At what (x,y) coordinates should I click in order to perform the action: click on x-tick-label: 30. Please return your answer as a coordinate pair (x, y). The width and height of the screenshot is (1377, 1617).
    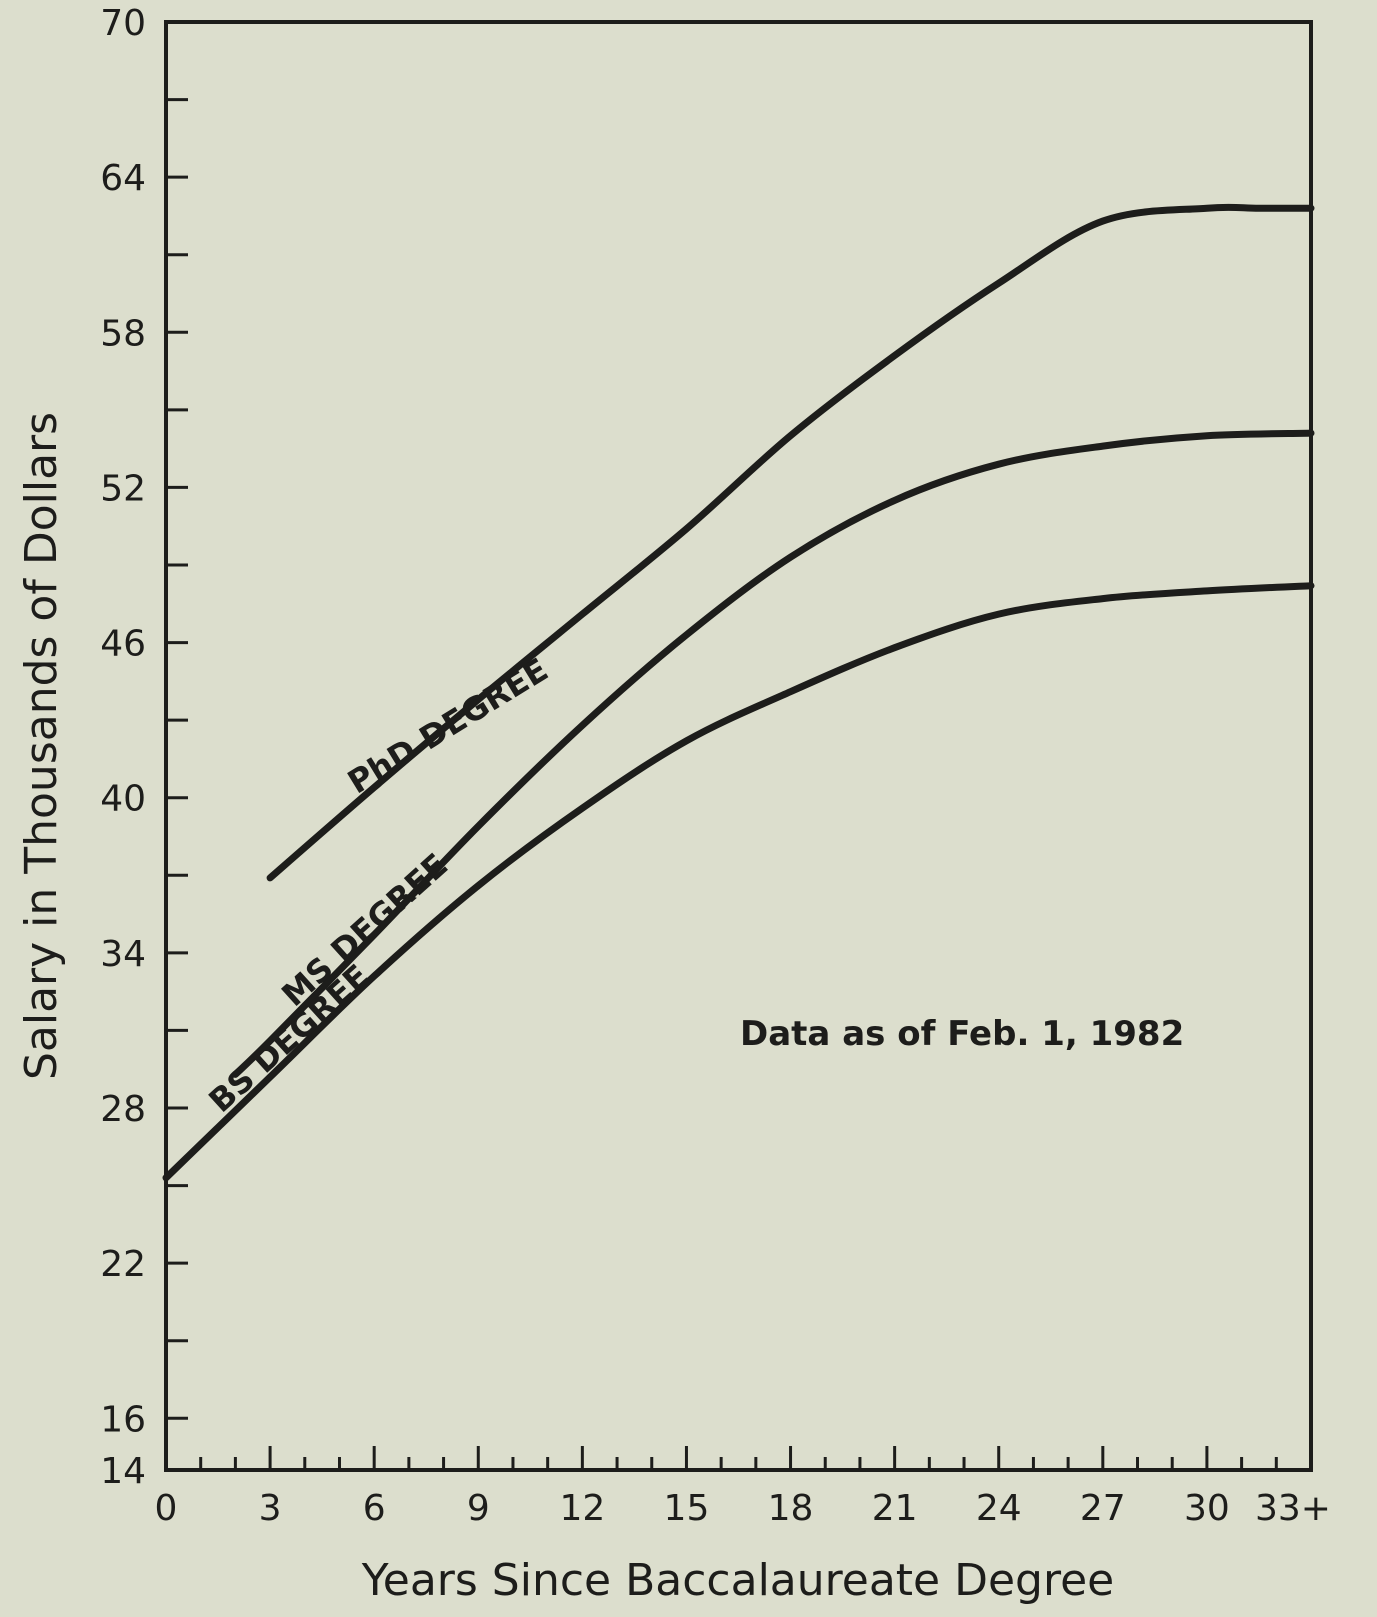
    Looking at the image, I should click on (1207, 1508).